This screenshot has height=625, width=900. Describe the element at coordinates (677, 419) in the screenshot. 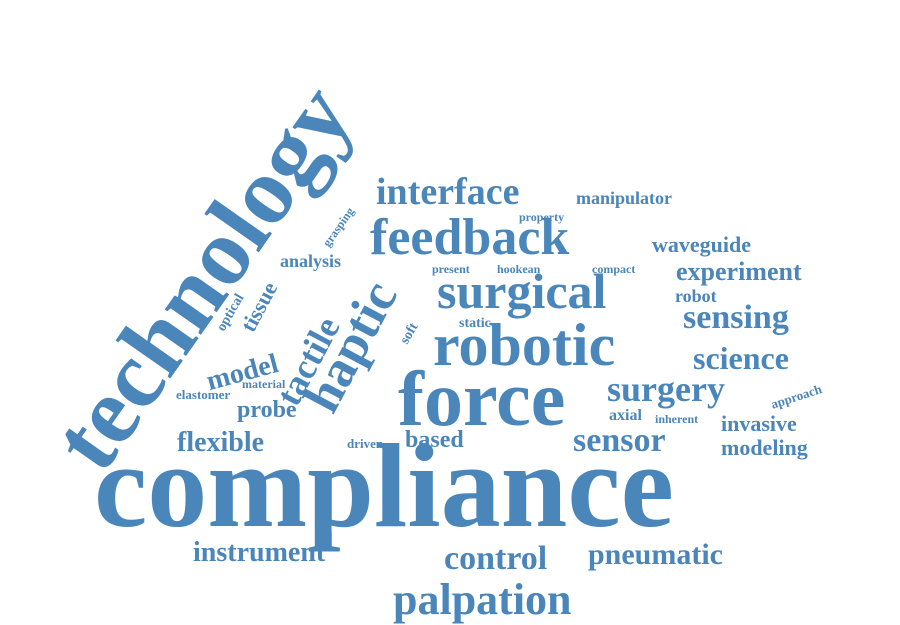

I see `word-inherent: inherent` at that location.